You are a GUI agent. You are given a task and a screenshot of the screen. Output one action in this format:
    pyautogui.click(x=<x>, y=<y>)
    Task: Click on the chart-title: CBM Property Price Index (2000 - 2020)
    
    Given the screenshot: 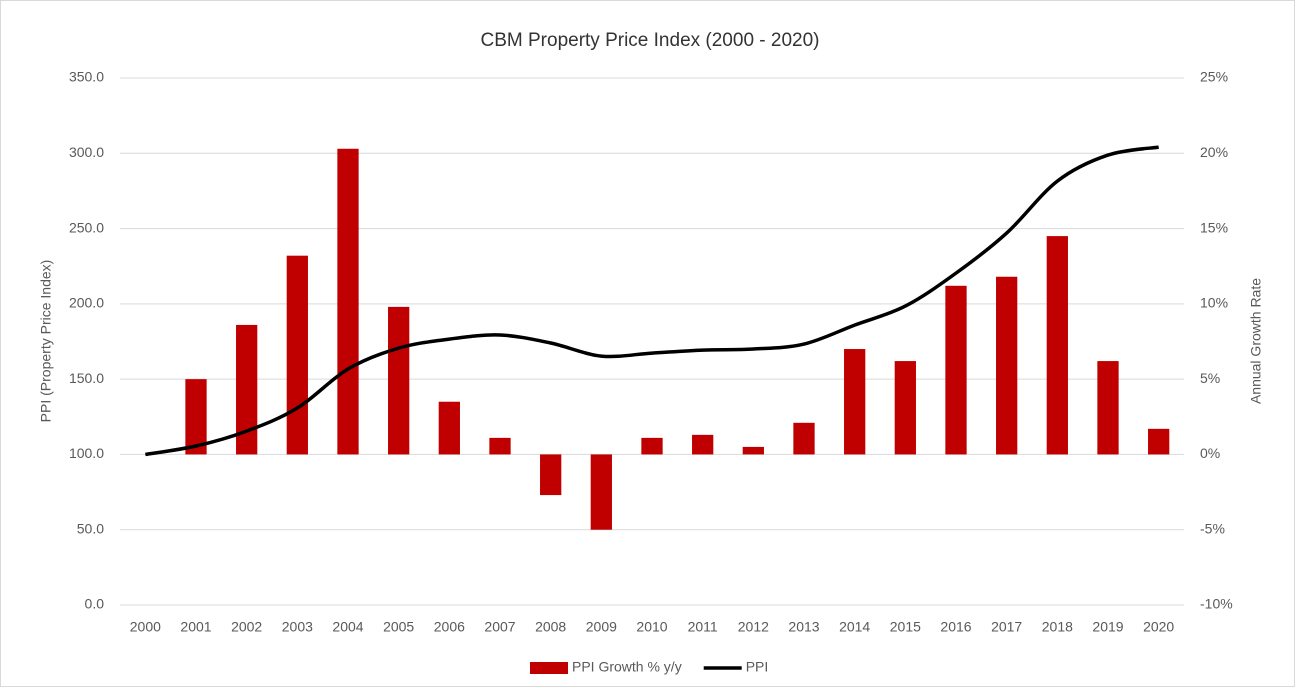 What is the action you would take?
    pyautogui.click(x=650, y=40)
    